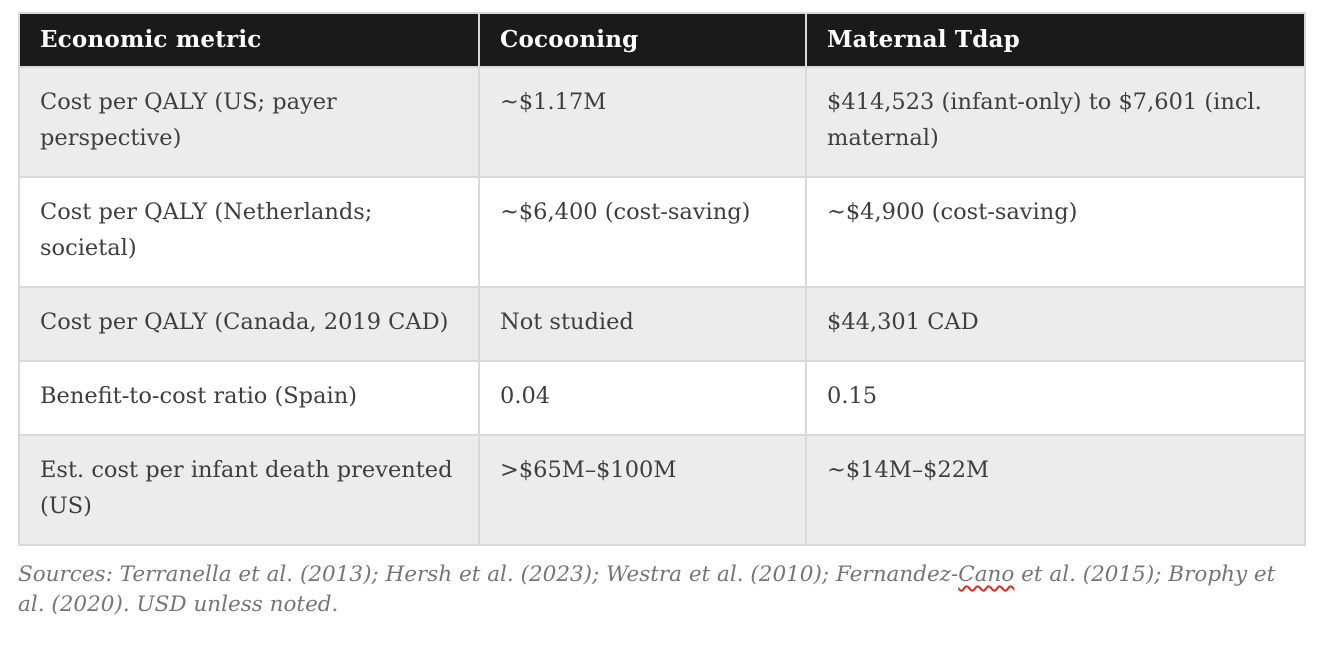 The width and height of the screenshot is (1320, 664). I want to click on header-cell-economic-metric: Economic metric, so click(249, 40).